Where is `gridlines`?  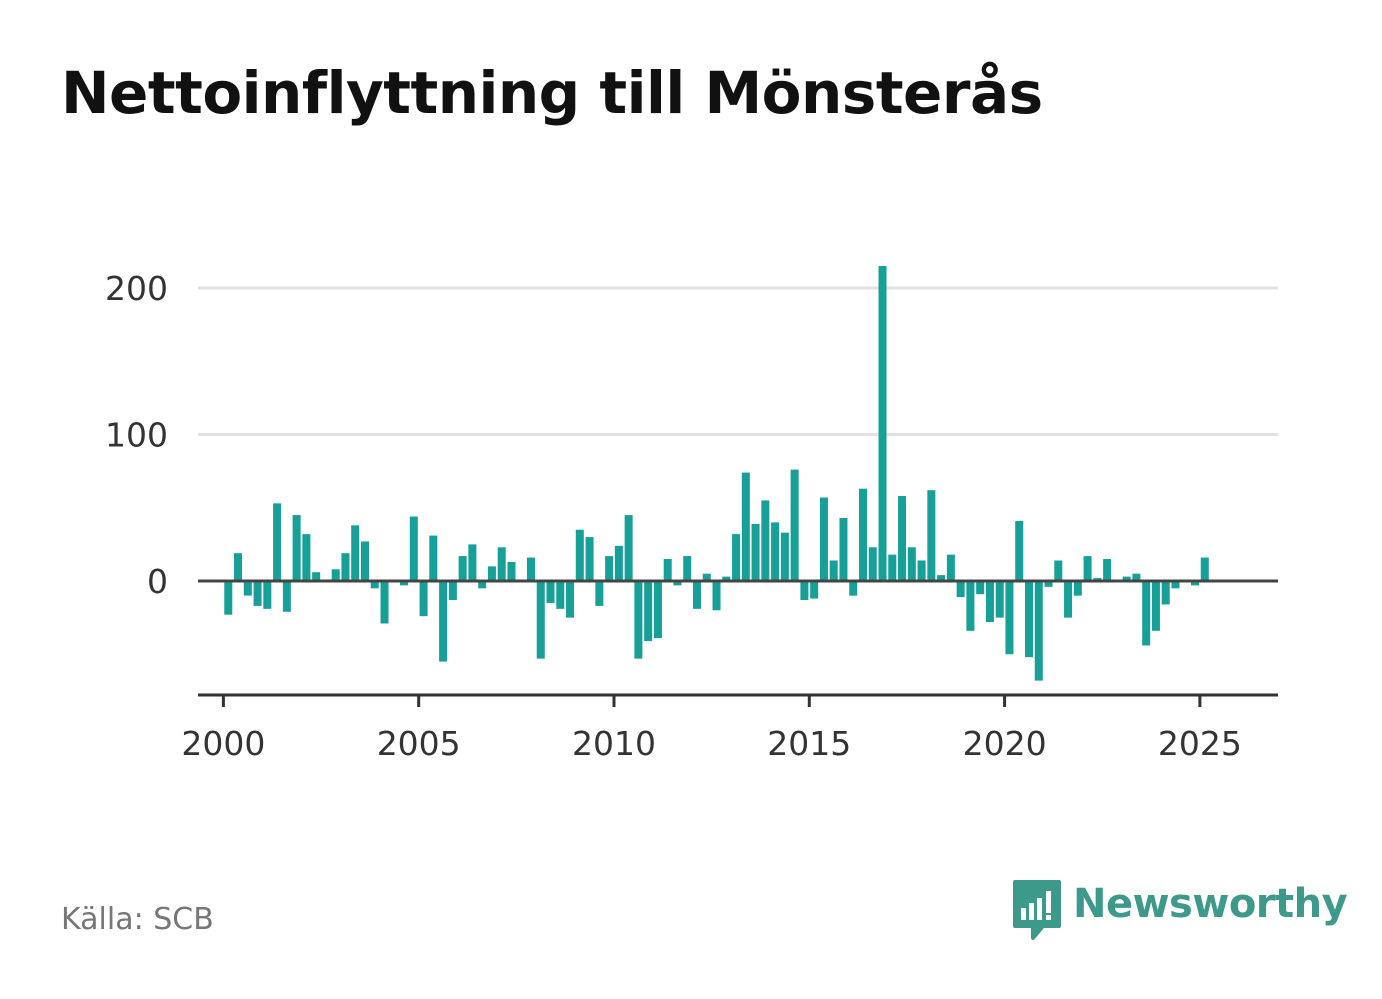 gridlines is located at coordinates (738, 361).